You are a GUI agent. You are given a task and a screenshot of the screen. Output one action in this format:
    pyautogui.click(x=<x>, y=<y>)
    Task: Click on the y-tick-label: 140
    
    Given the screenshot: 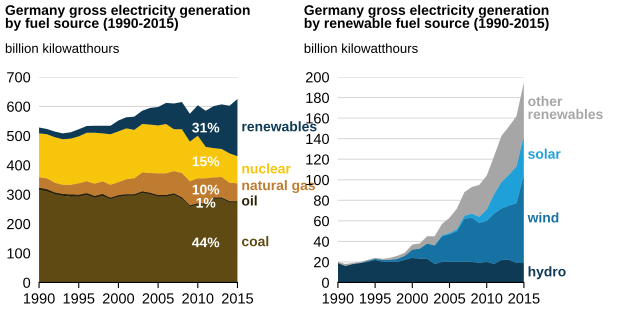 What is the action you would take?
    pyautogui.click(x=317, y=139)
    